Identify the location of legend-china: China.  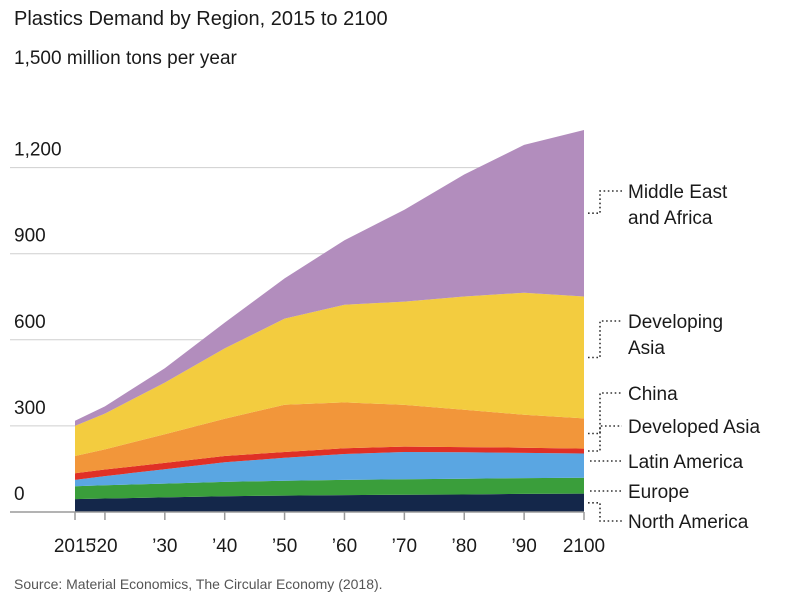
(633, 409).